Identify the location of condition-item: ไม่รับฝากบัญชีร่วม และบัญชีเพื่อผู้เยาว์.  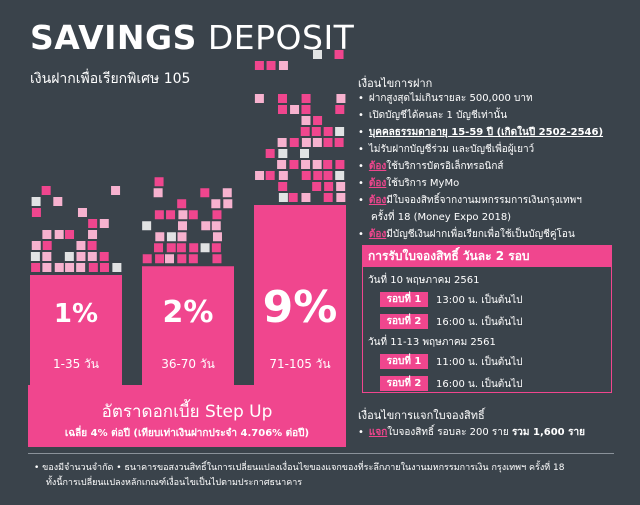
(446, 149).